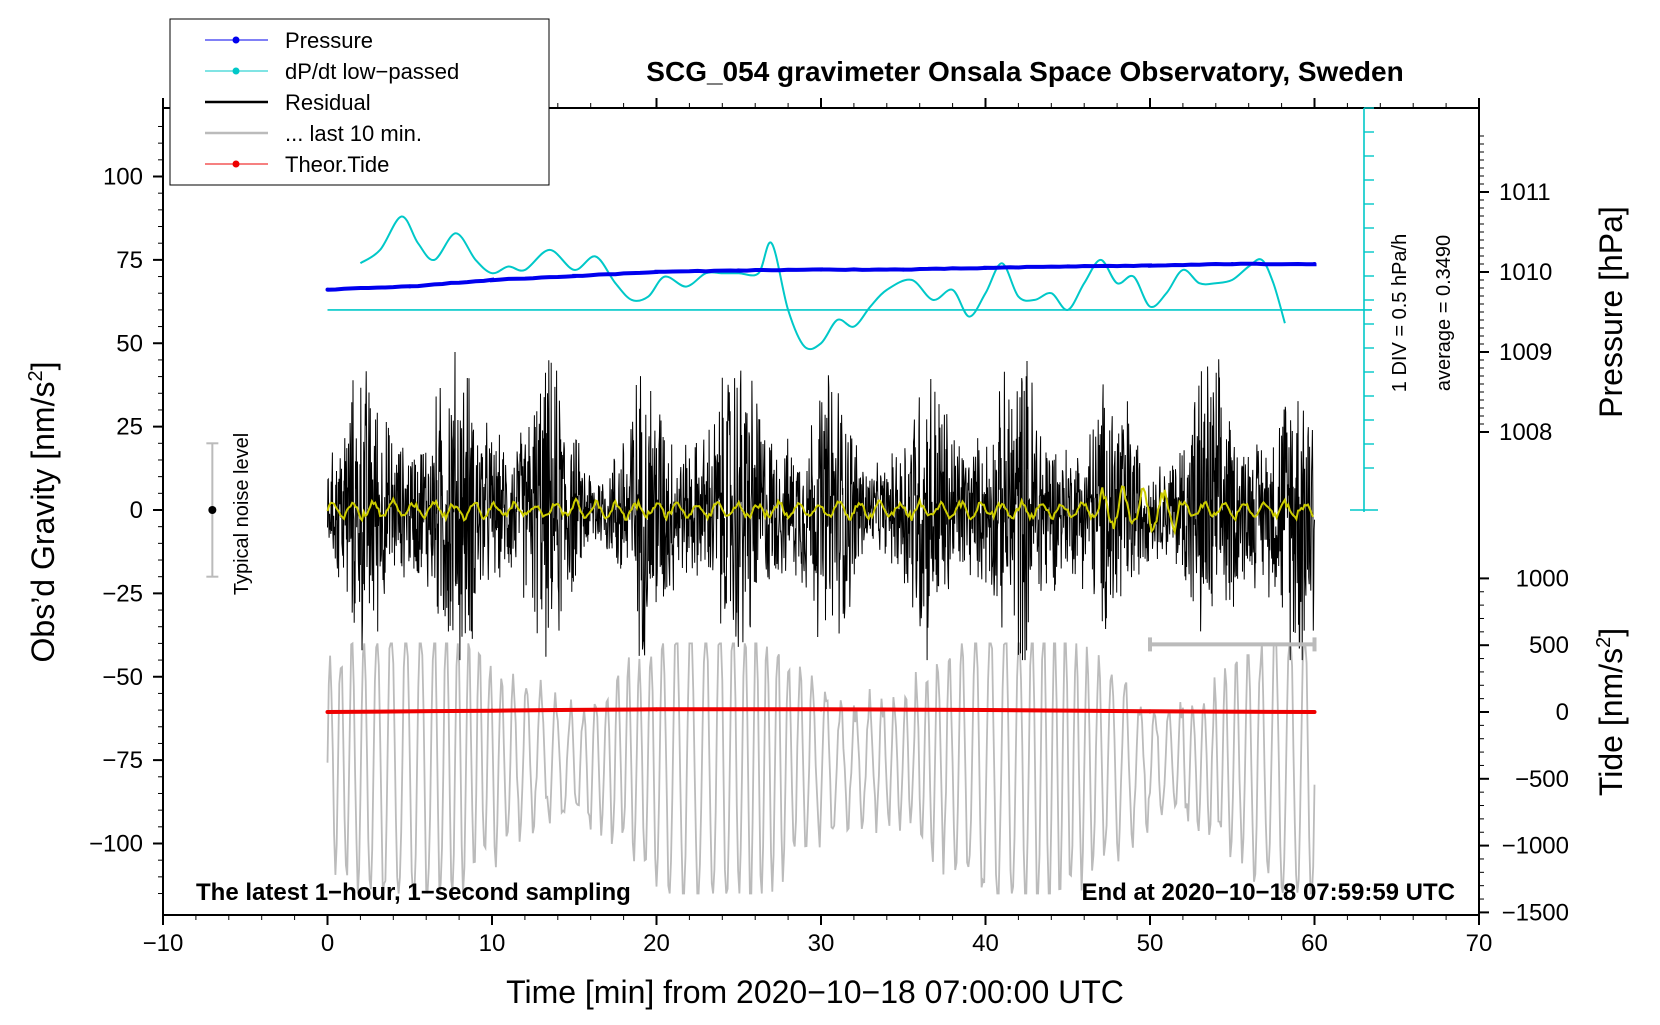 The width and height of the screenshot is (1660, 1025). What do you see at coordinates (36, 375) in the screenshot?
I see `y-axis-label-left-sup: 2` at bounding box center [36, 375].